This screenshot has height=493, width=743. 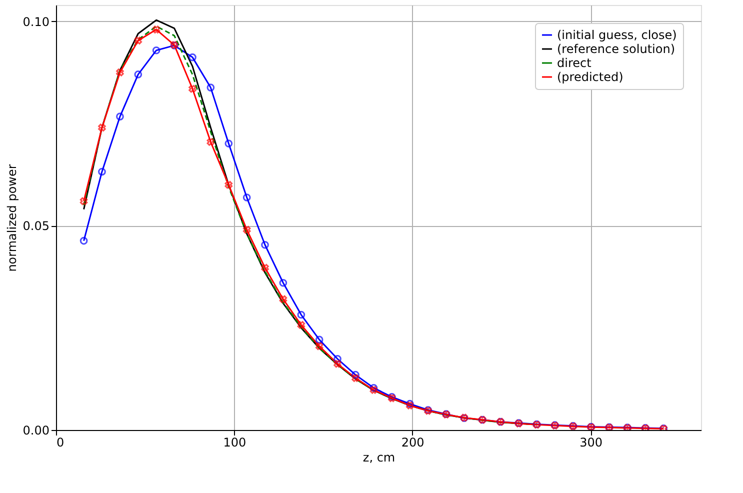 What do you see at coordinates (60, 443) in the screenshot?
I see `x-tick-label: 0` at bounding box center [60, 443].